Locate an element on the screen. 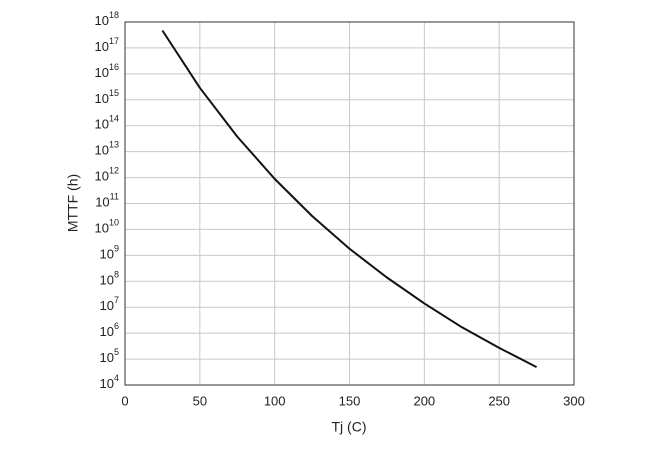 This screenshot has width=668, height=450. y-tick-label: 10⁸ is located at coordinates (109, 279).